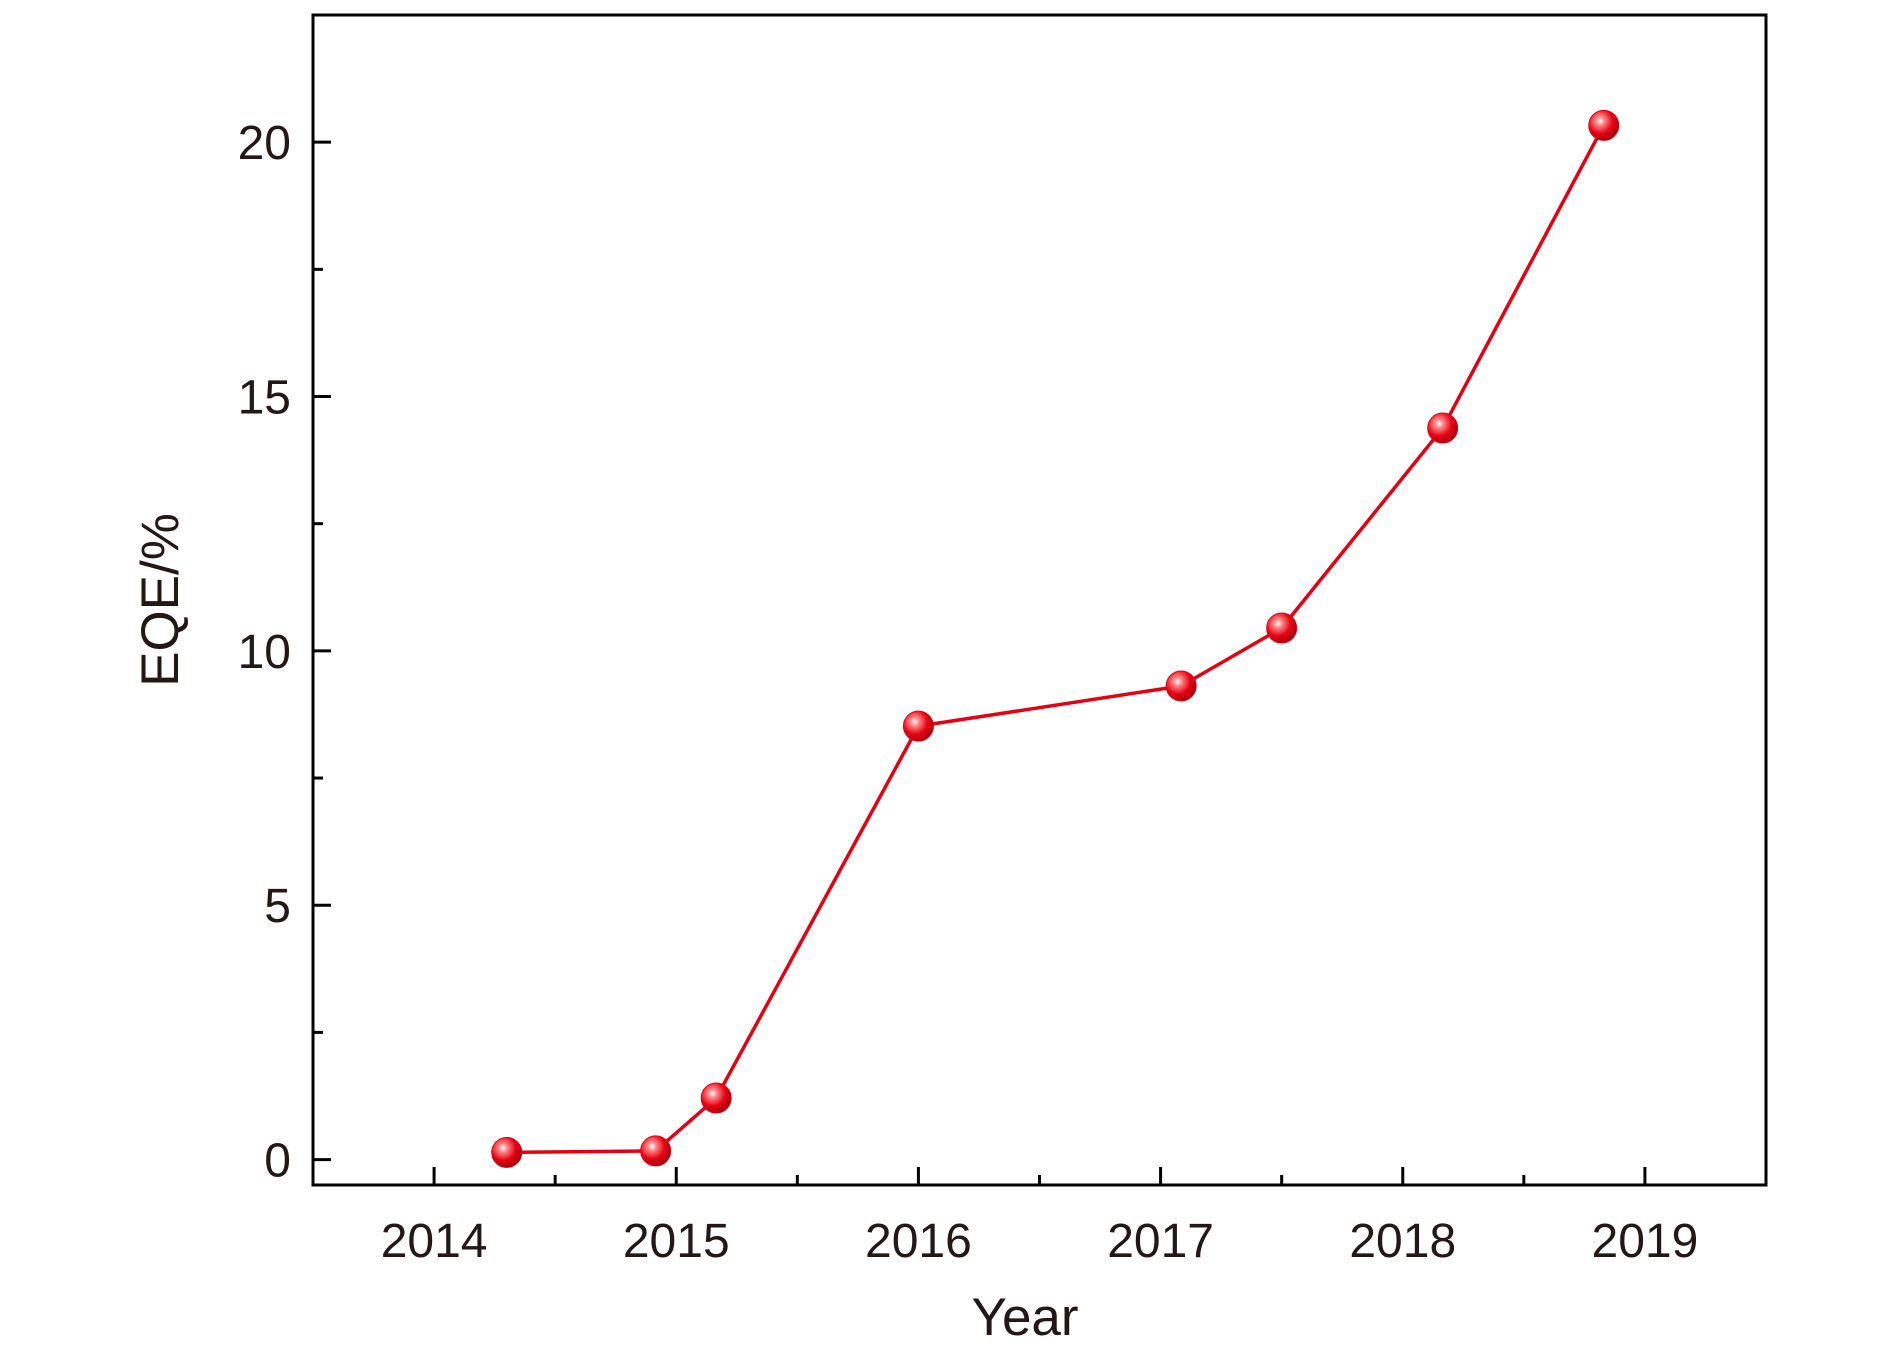 Image resolution: width=1890 pixels, height=1347 pixels. Describe the element at coordinates (1402, 1241) in the screenshot. I see `x-tick-label: 2018` at that location.